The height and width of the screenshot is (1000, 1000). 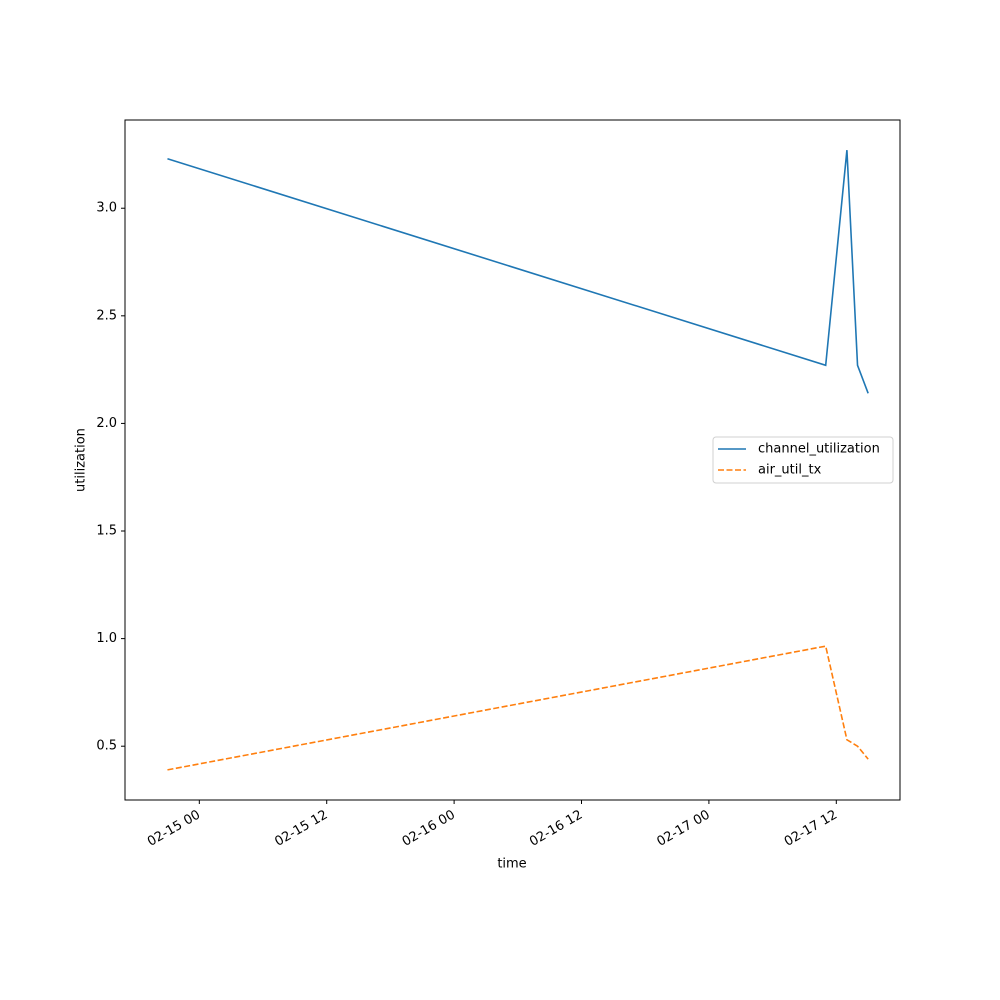 What do you see at coordinates (511, 864) in the screenshot?
I see `x-axis-label: time` at bounding box center [511, 864].